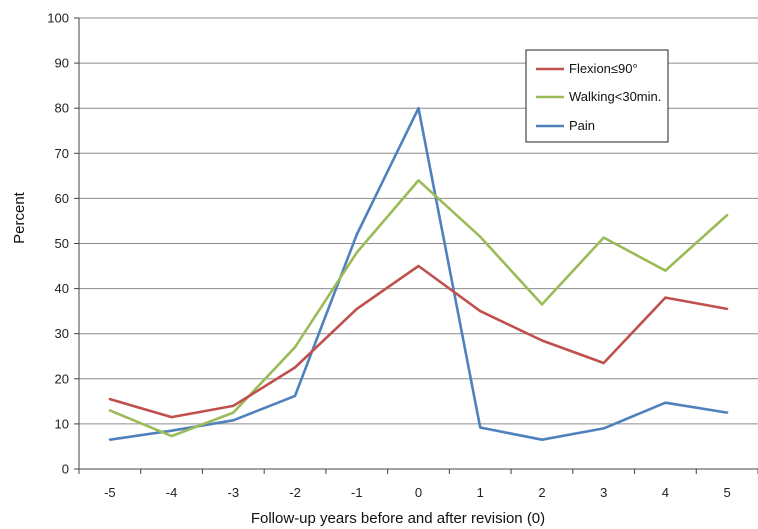 Image resolution: width=758 pixels, height=529 pixels. Describe the element at coordinates (62, 63) in the screenshot. I see `y-tick-label: 90` at that location.